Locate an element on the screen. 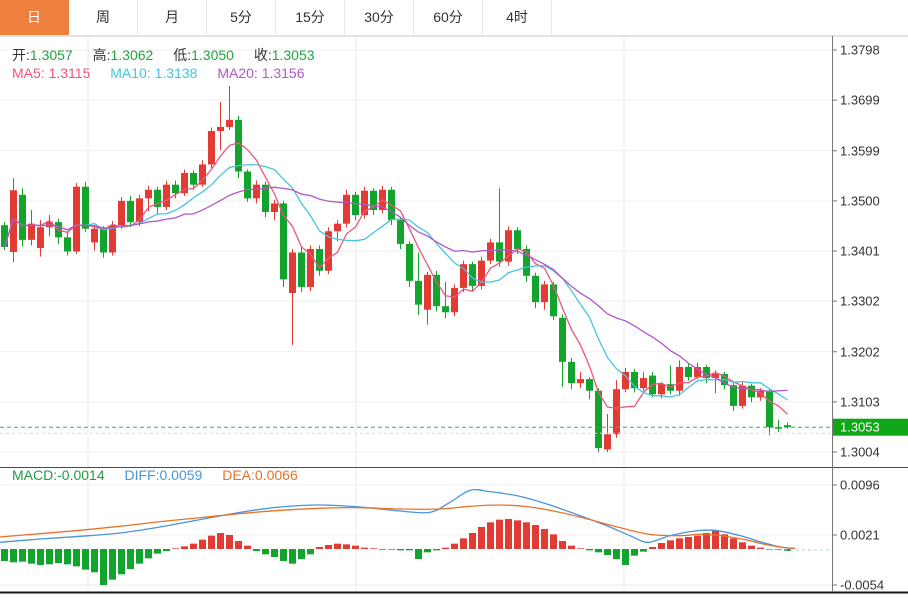 The height and width of the screenshot is (600, 908). period-tab-4: 5分 is located at coordinates (241, 17).